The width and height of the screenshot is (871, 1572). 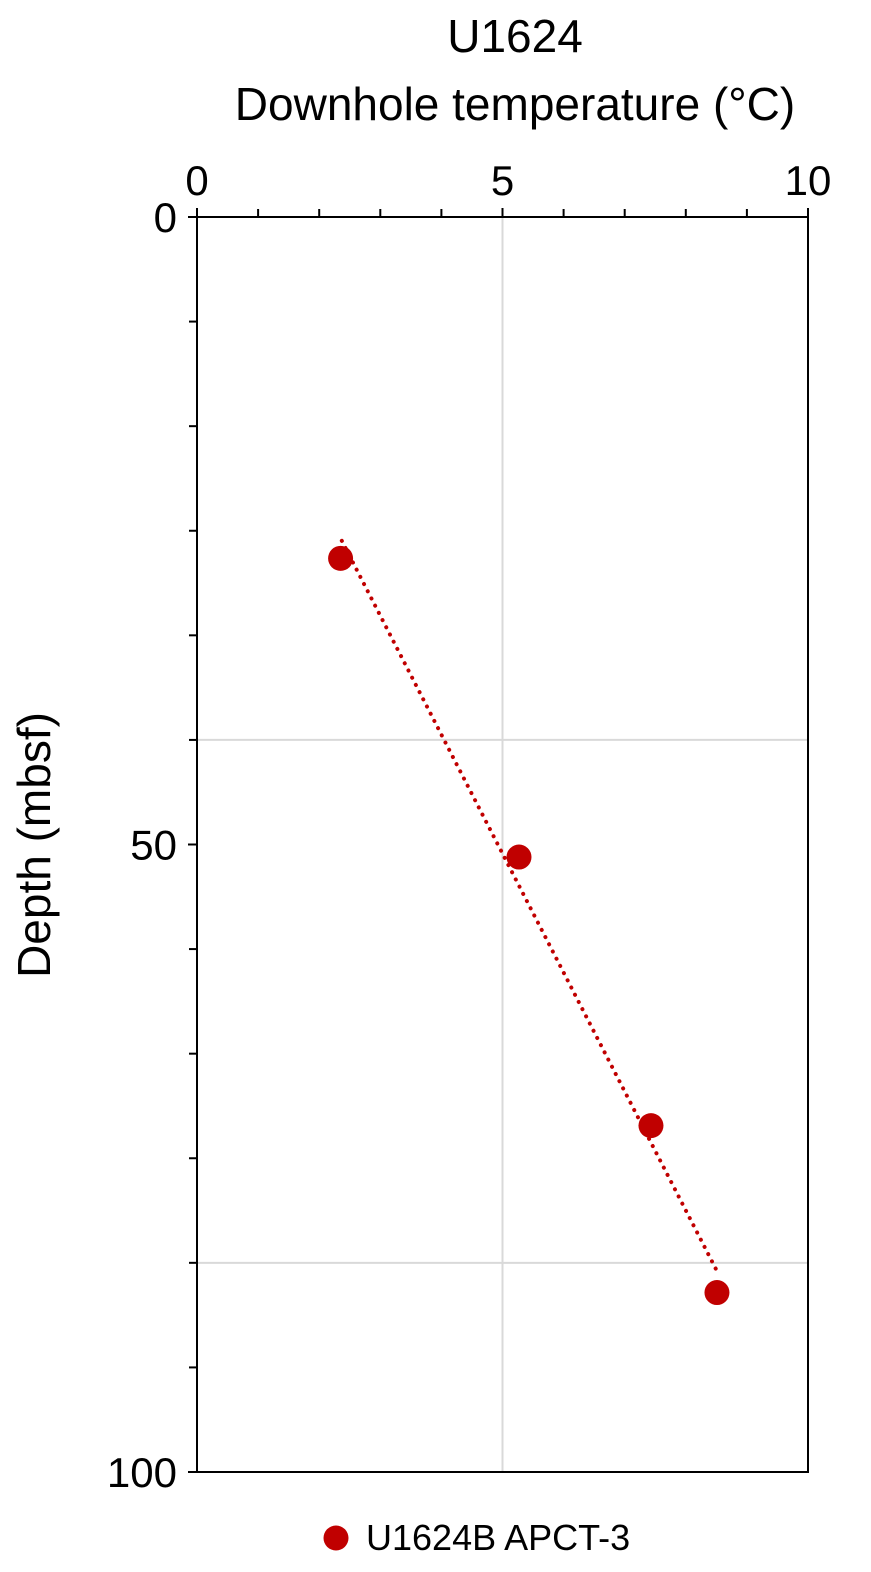 What do you see at coordinates (196, 180) in the screenshot?
I see `x-tick-label: 0` at bounding box center [196, 180].